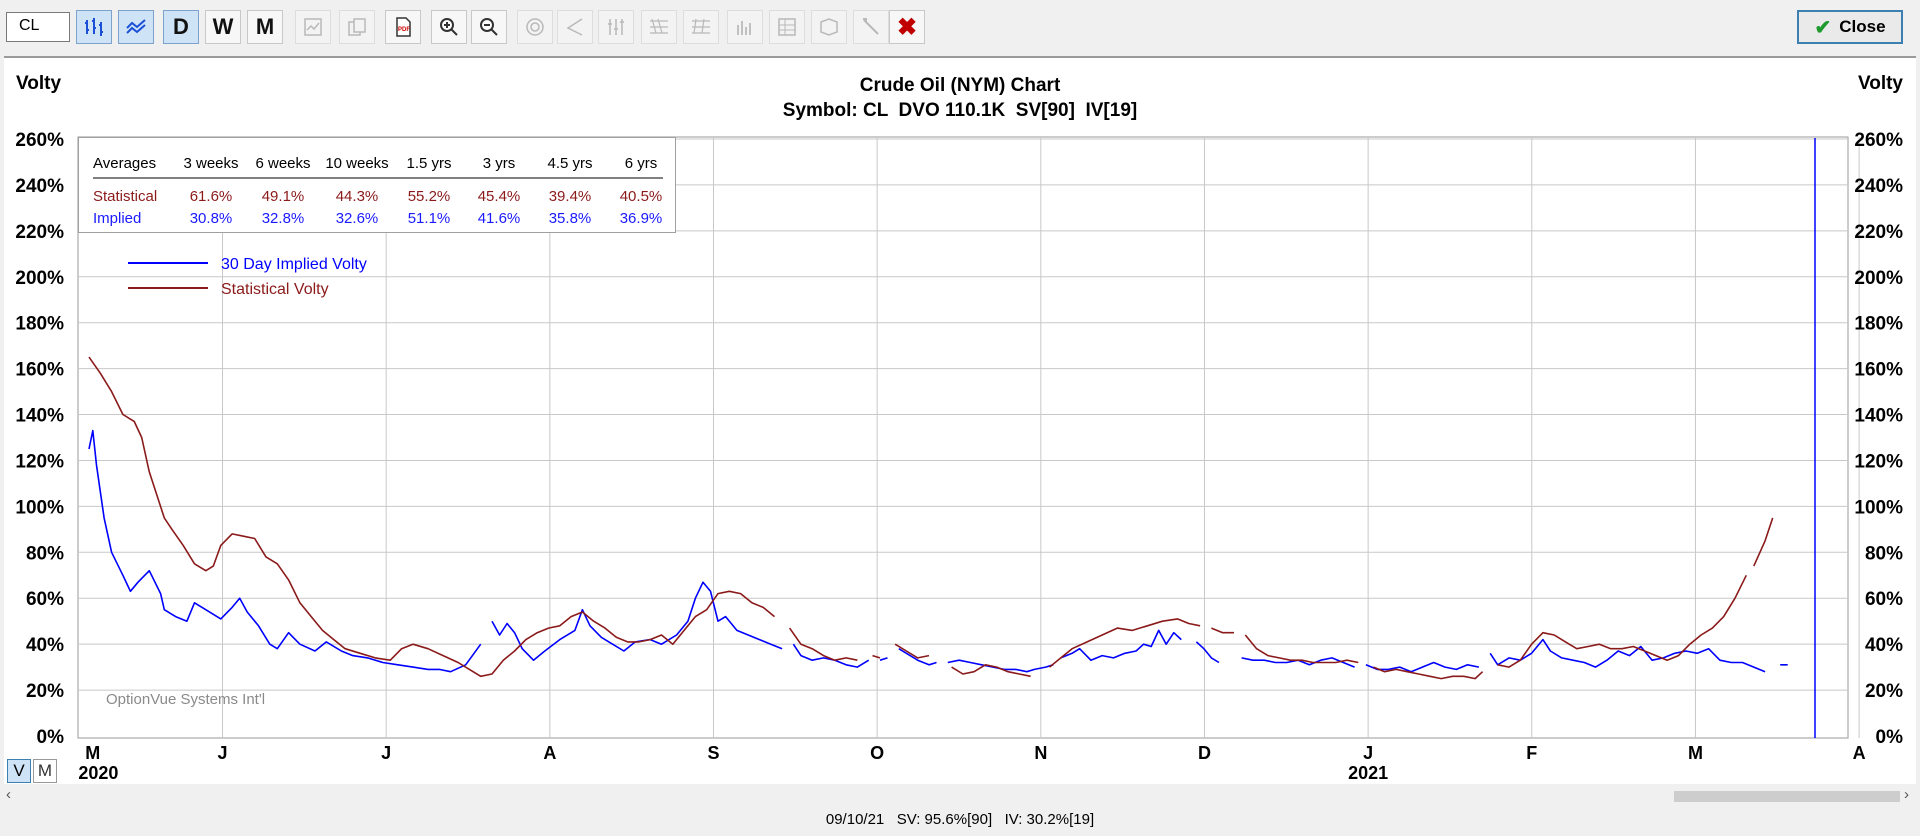 This screenshot has width=1920, height=836. What do you see at coordinates (45, 645) in the screenshot?
I see `y-tick-label-left: 40%` at bounding box center [45, 645].